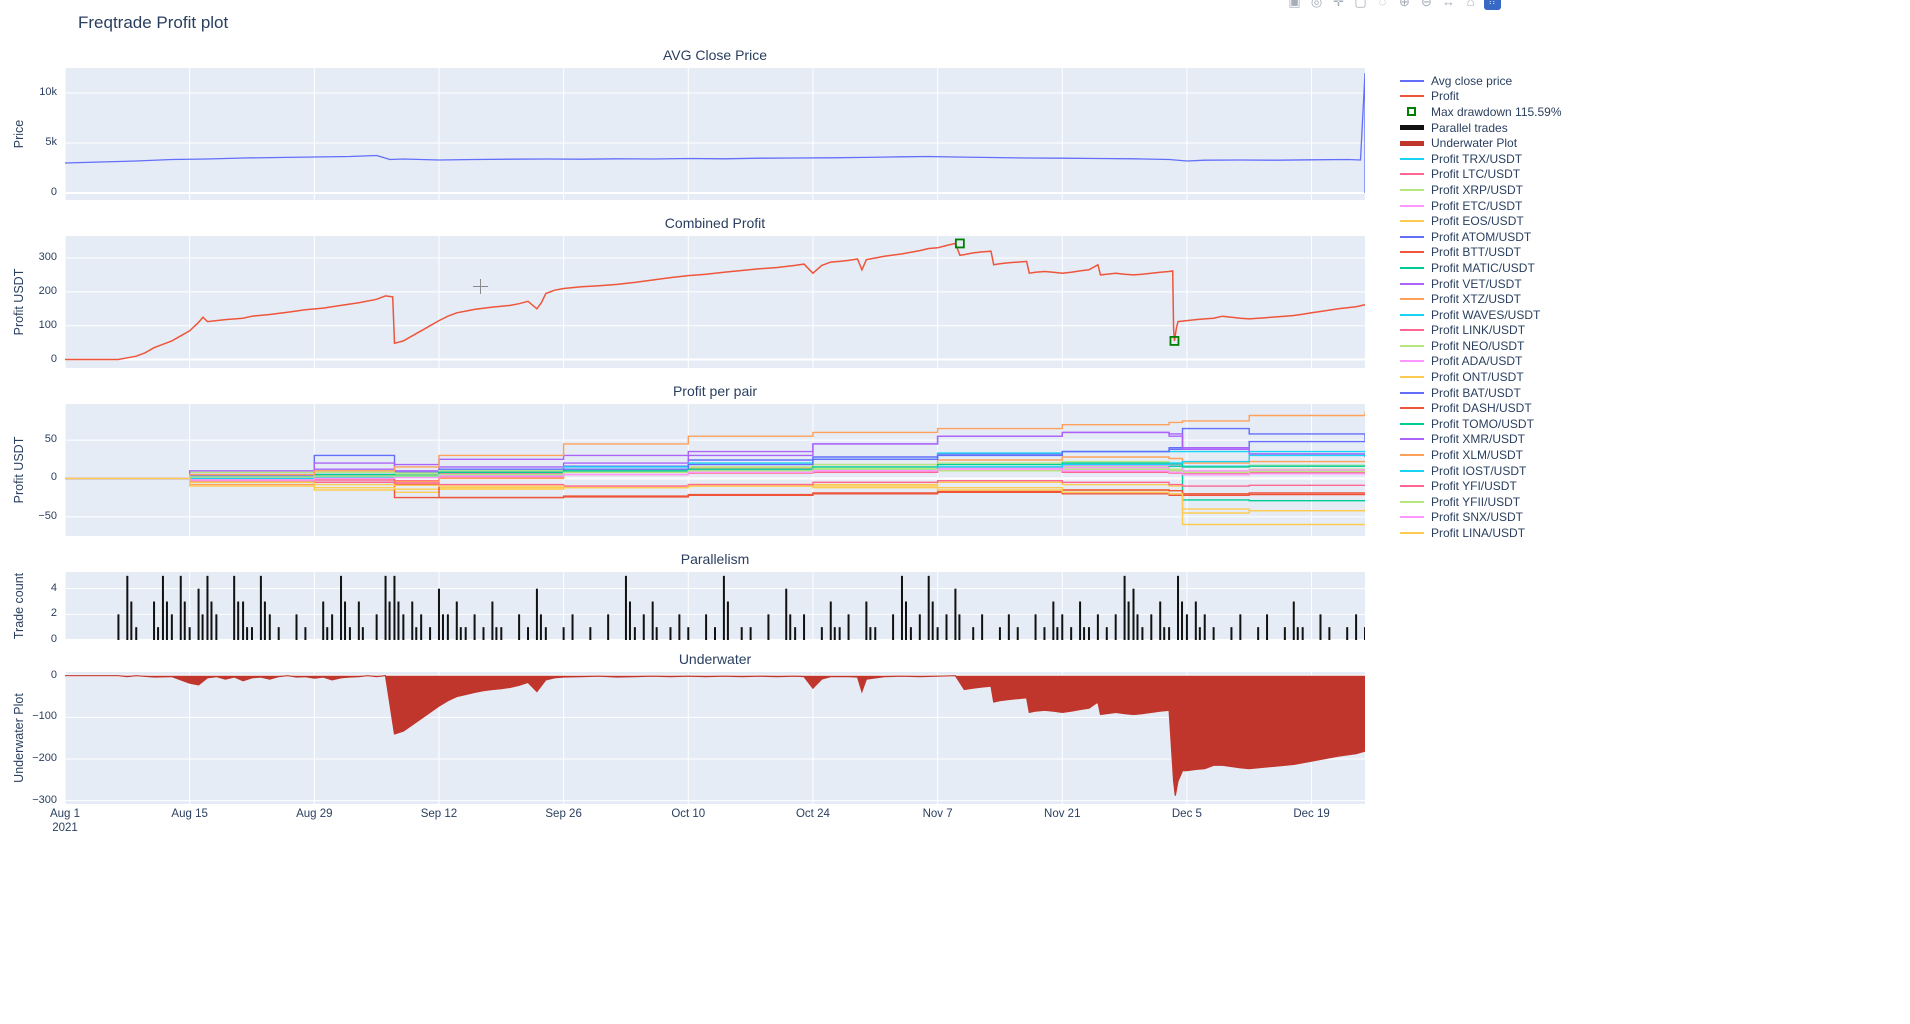  Describe the element at coordinates (1477, 455) in the screenshot. I see `legend-label: Profit XLM/USDT` at that location.